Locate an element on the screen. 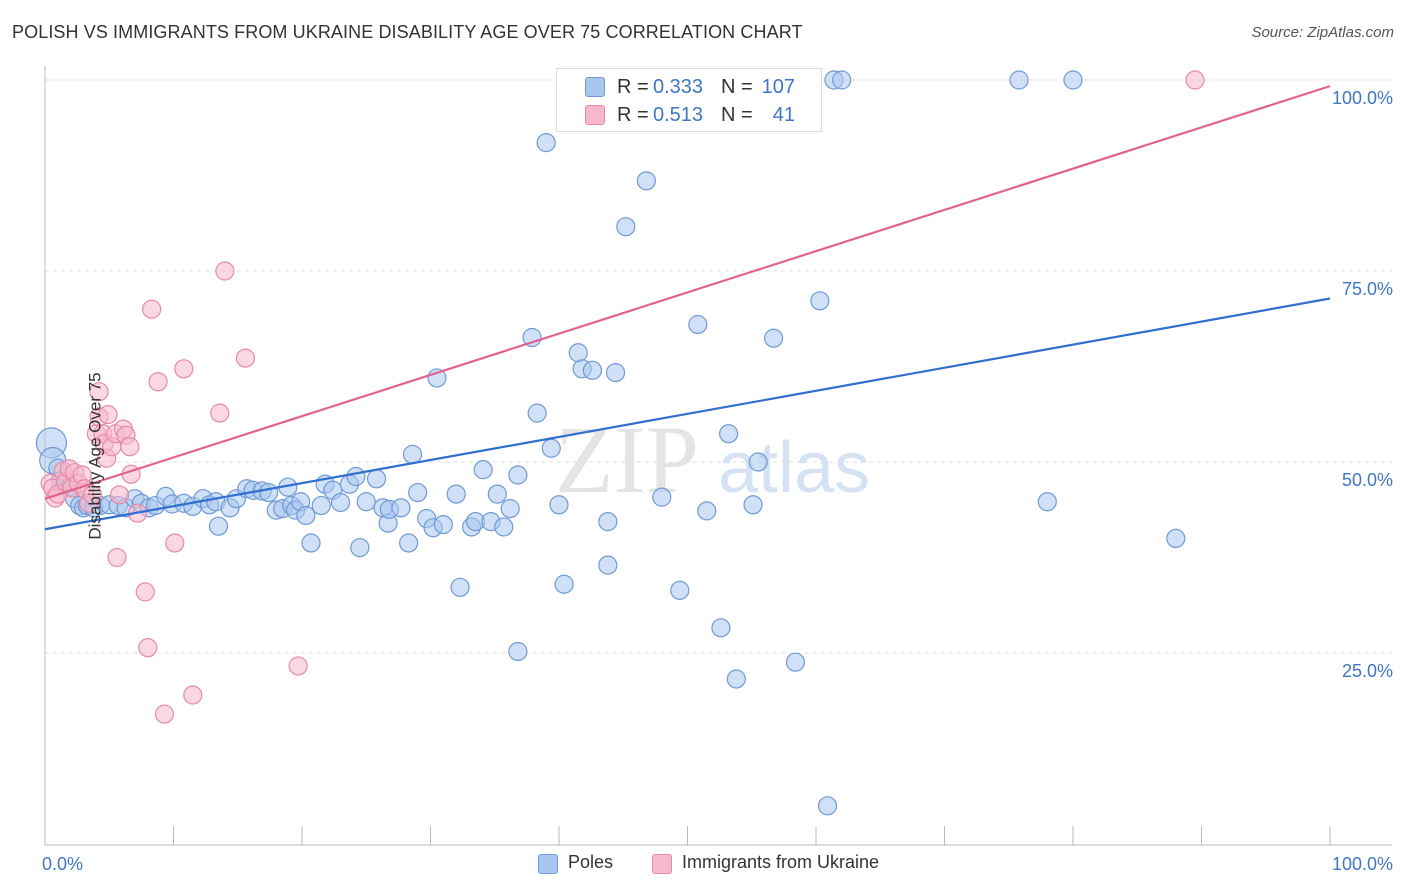  legend-n-value: 41 is located at coordinates (783, 115).